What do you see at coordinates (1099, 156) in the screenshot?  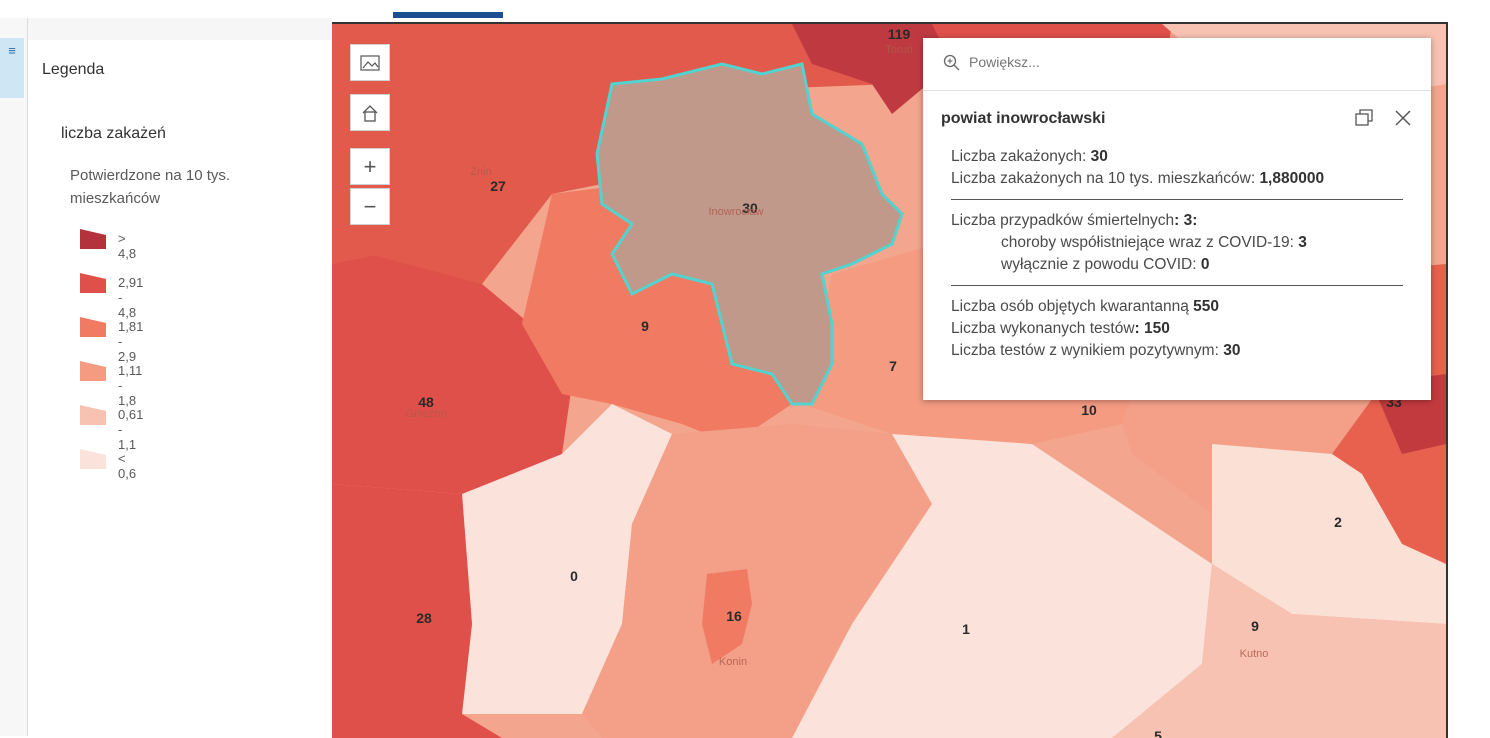 I see `infected-value: 30` at bounding box center [1099, 156].